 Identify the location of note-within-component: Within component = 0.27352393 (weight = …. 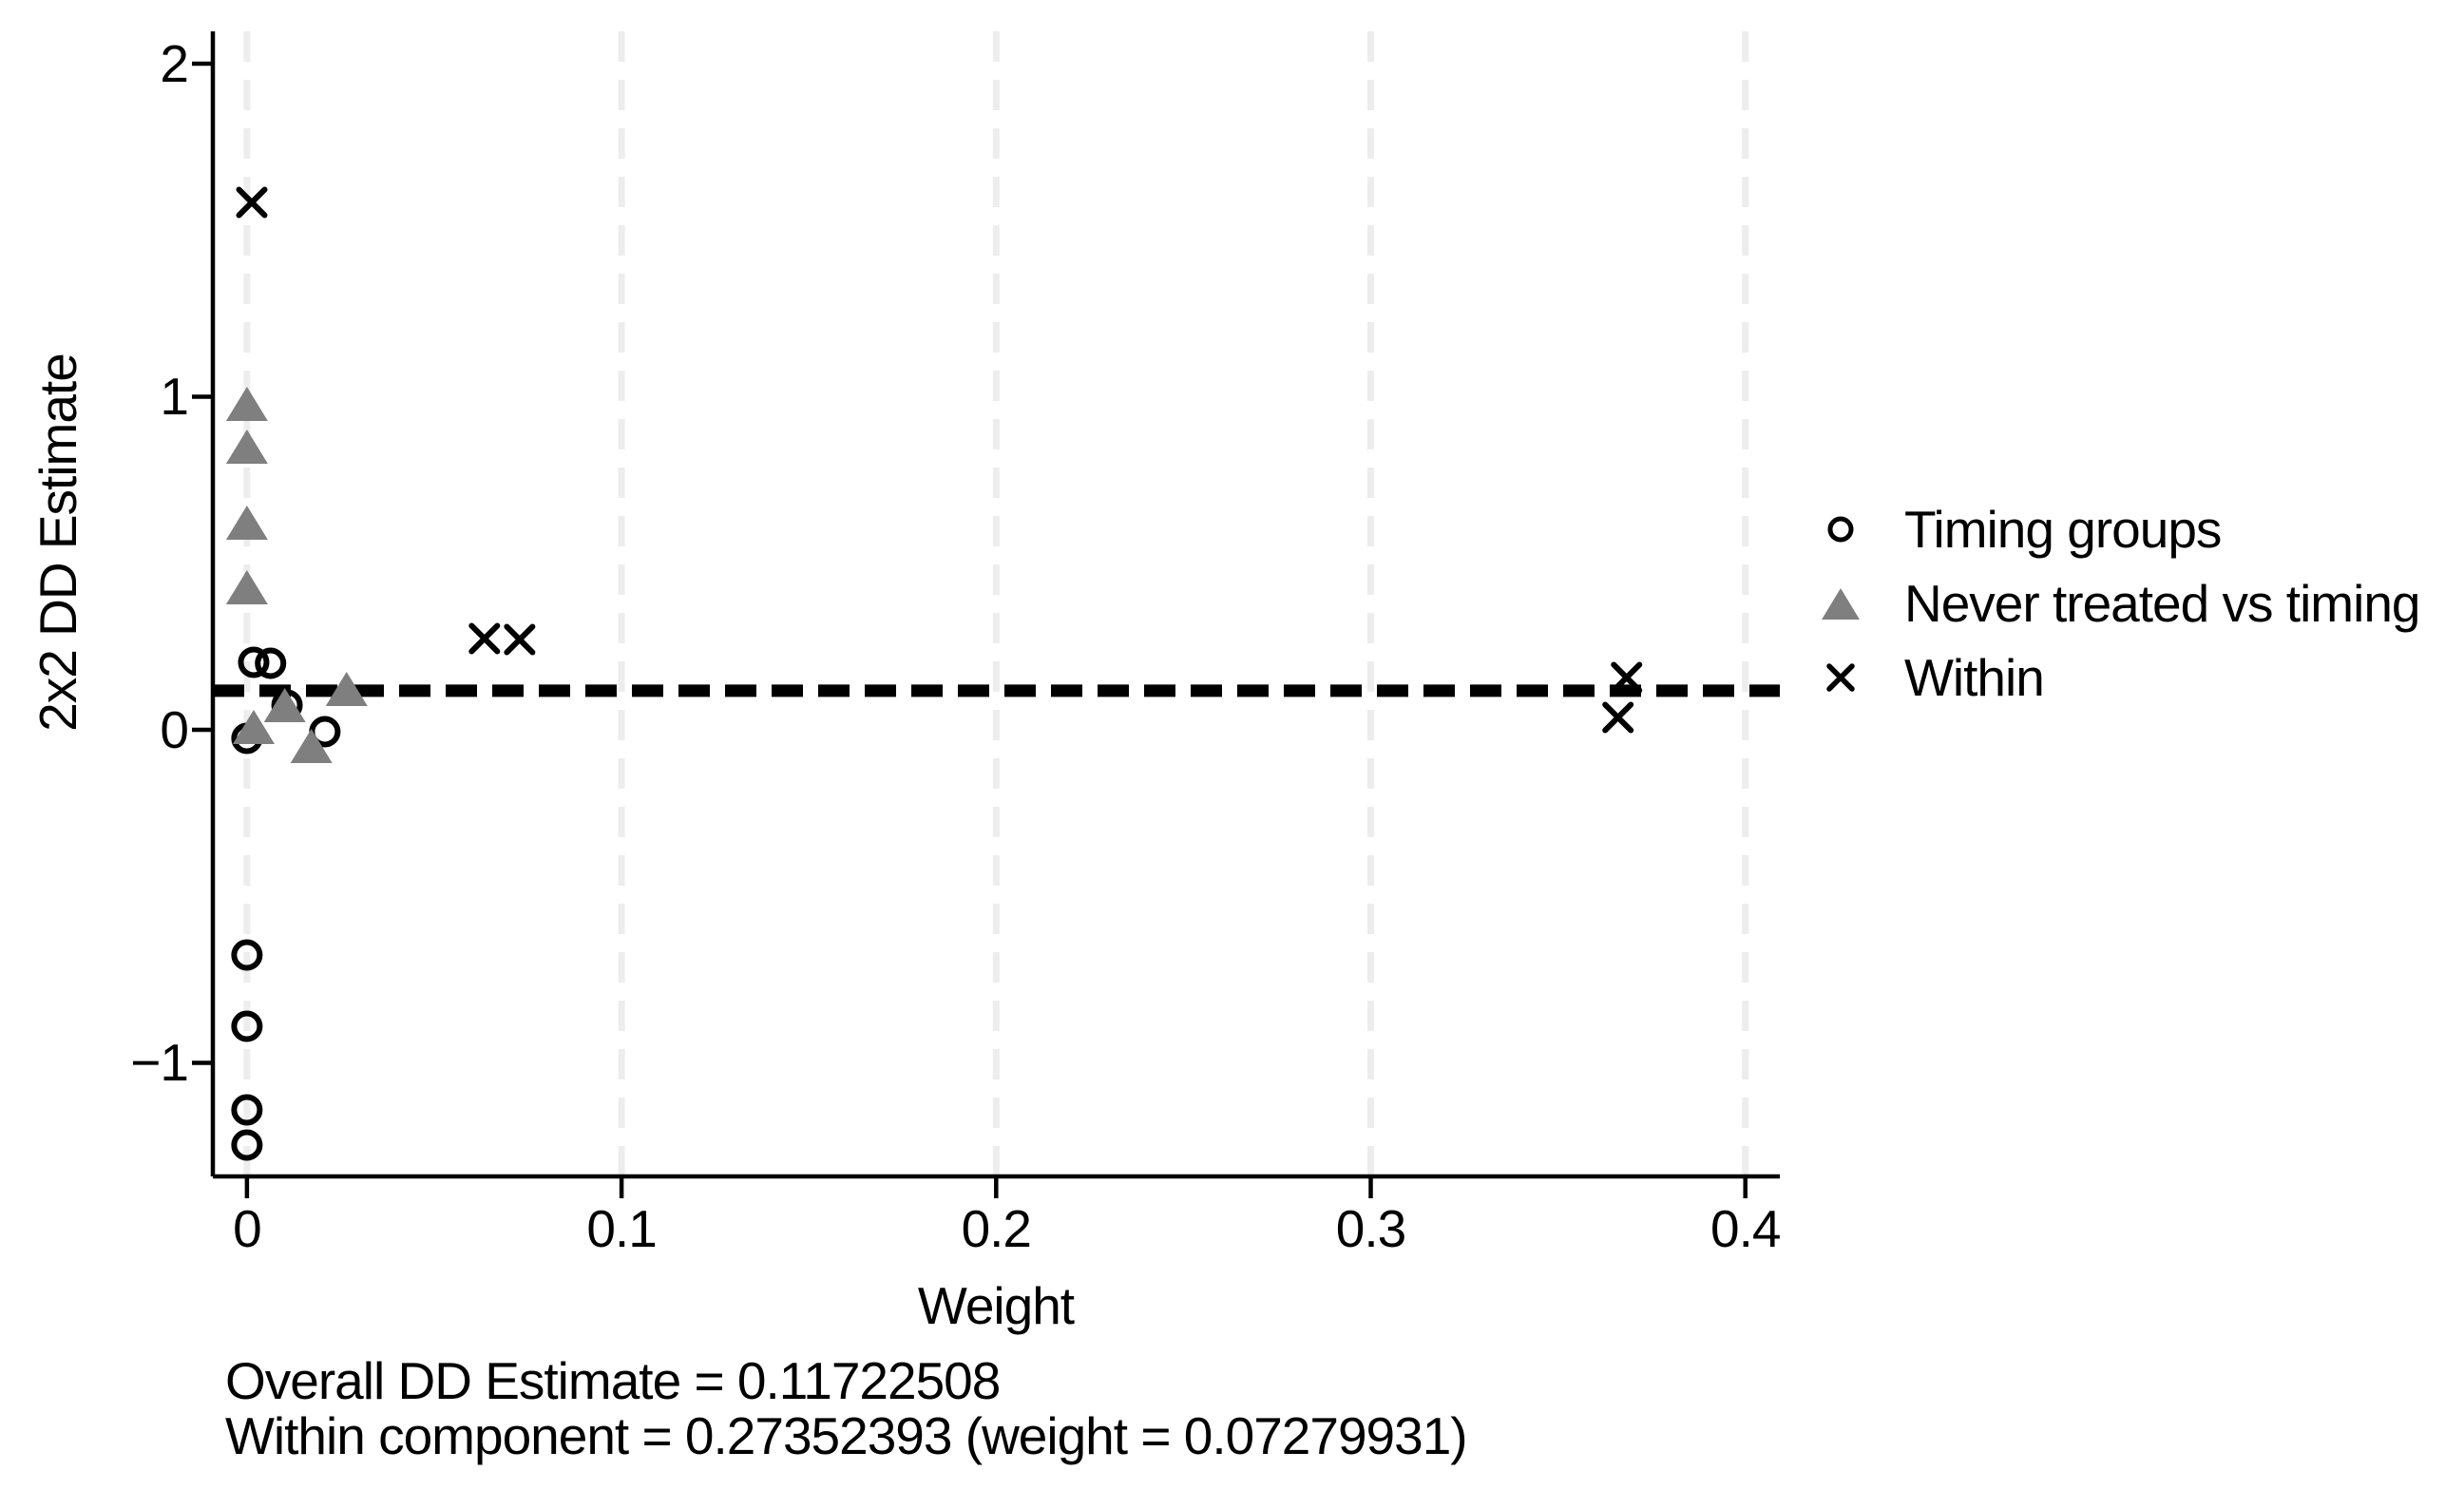
(846, 1435).